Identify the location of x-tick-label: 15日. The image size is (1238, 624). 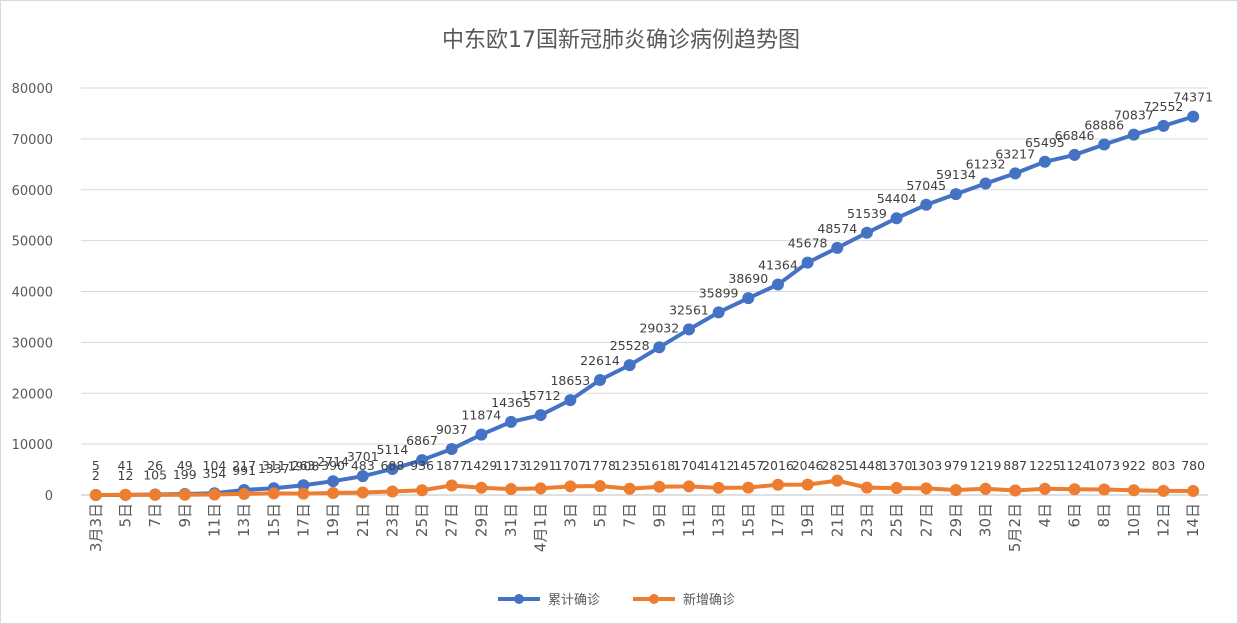
(748, 520).